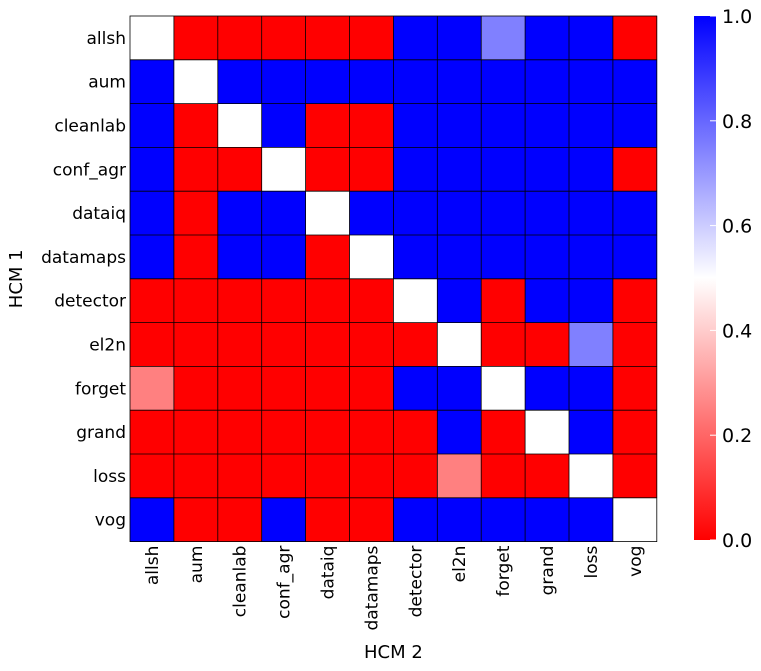 The height and width of the screenshot is (671, 761). Describe the element at coordinates (239, 519) in the screenshot. I see `heatmap-cell-vog-cleanlab` at that location.